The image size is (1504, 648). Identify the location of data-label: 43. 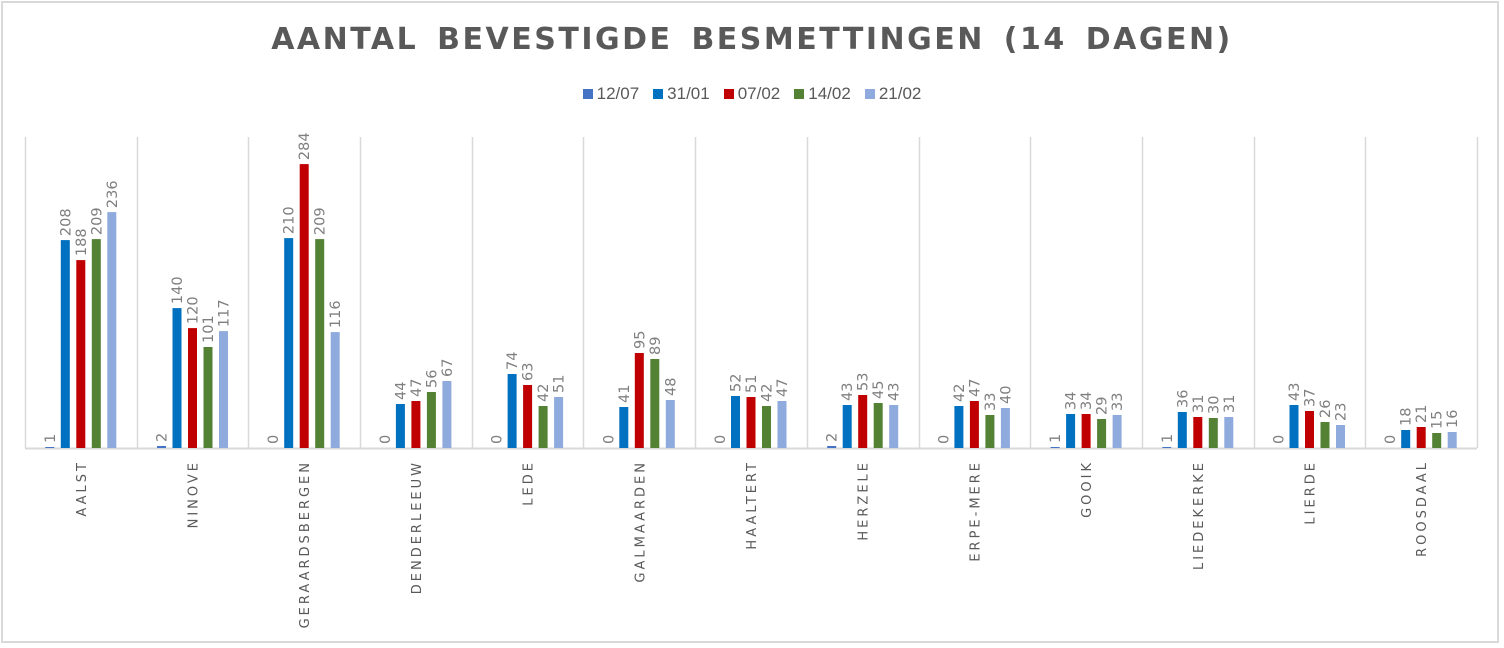
(1295, 392).